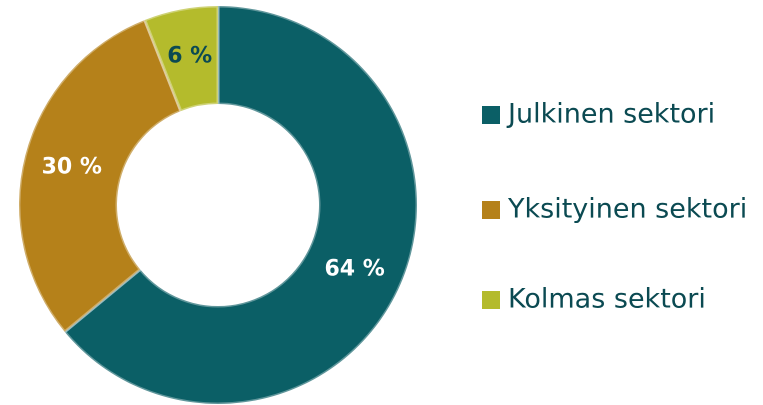 This screenshot has height=405, width=763. I want to click on donut-segment, so click(181, 59).